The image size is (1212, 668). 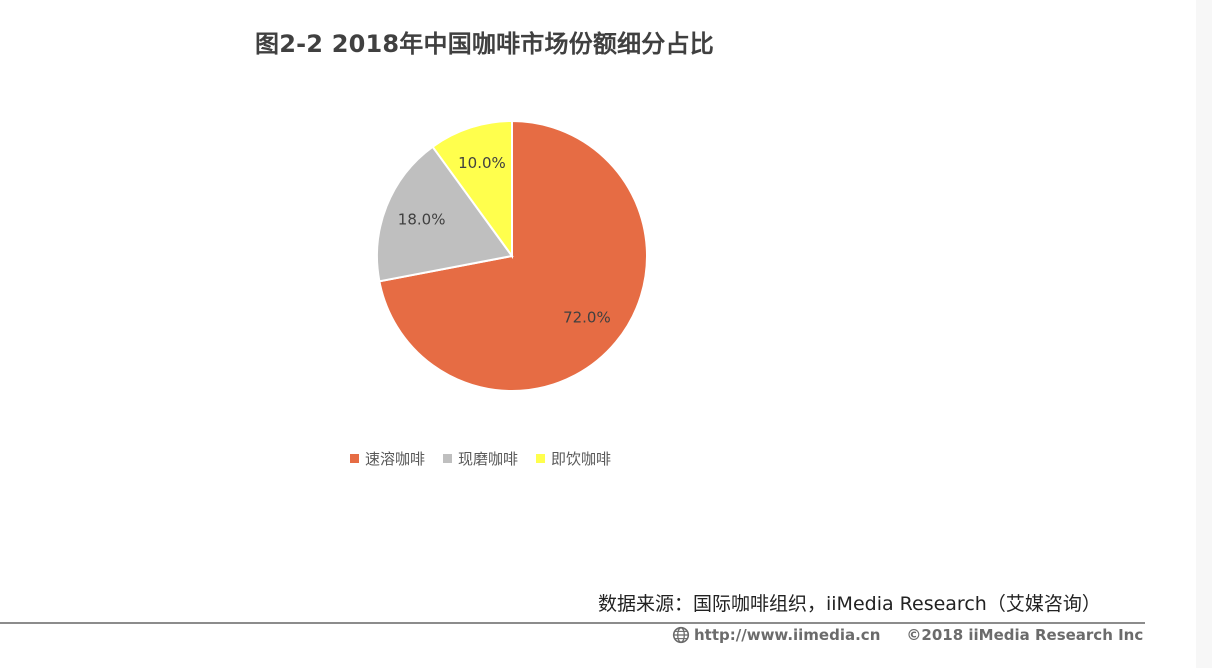 I want to click on legend-swatch-instant, so click(x=354, y=458).